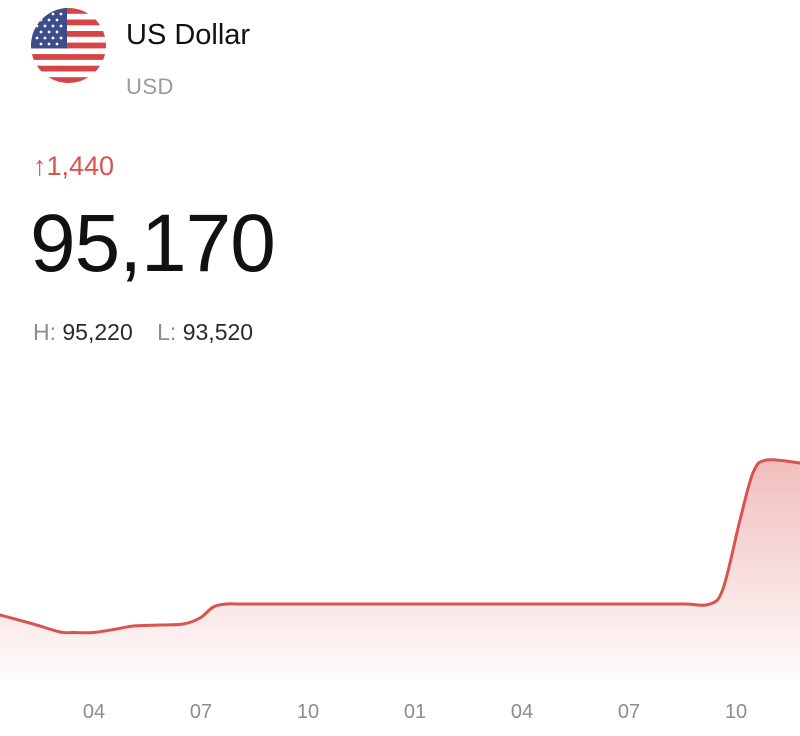 Image resolution: width=800 pixels, height=736 pixels. I want to click on high-label: H:, so click(44, 332).